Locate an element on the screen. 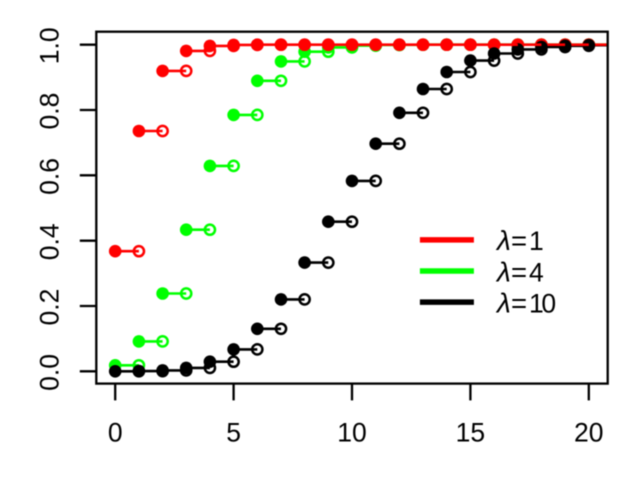  svg-text: 20 is located at coordinates (588, 432).